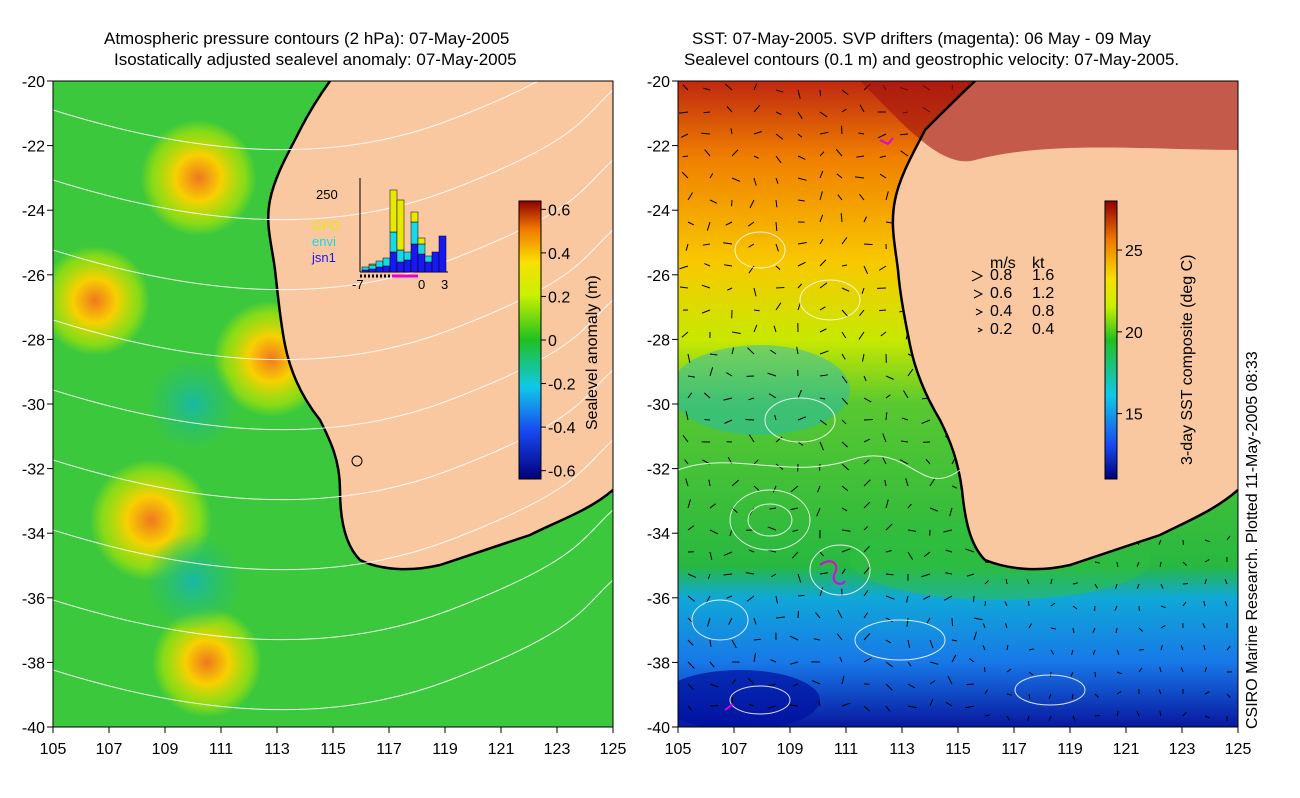  I want to click on left-y-tick-label: -36, so click(33, 599).